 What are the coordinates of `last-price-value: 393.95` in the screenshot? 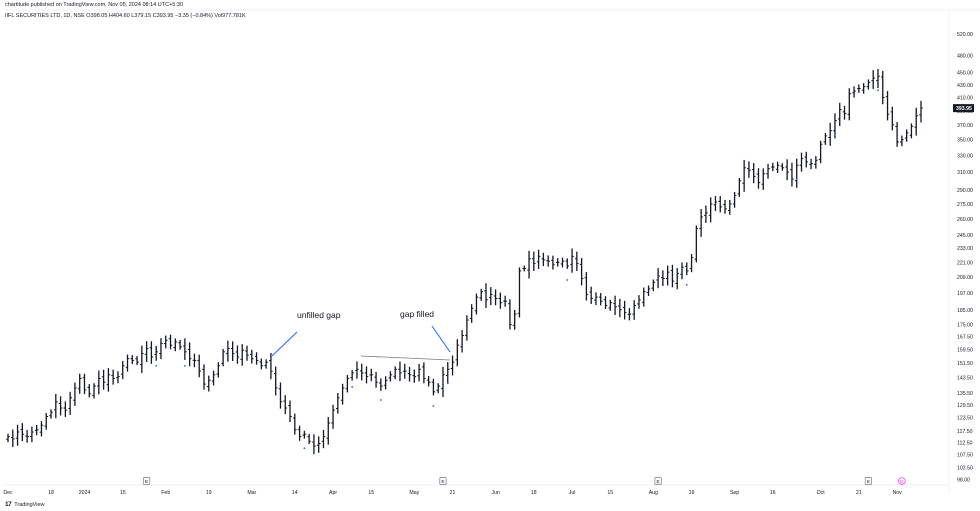 It's located at (964, 109).